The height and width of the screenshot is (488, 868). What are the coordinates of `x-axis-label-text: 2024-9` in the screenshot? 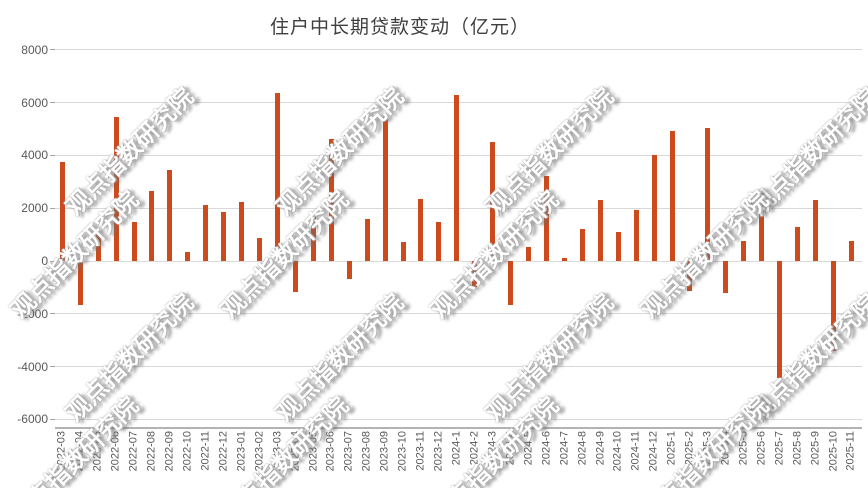 It's located at (599, 448).